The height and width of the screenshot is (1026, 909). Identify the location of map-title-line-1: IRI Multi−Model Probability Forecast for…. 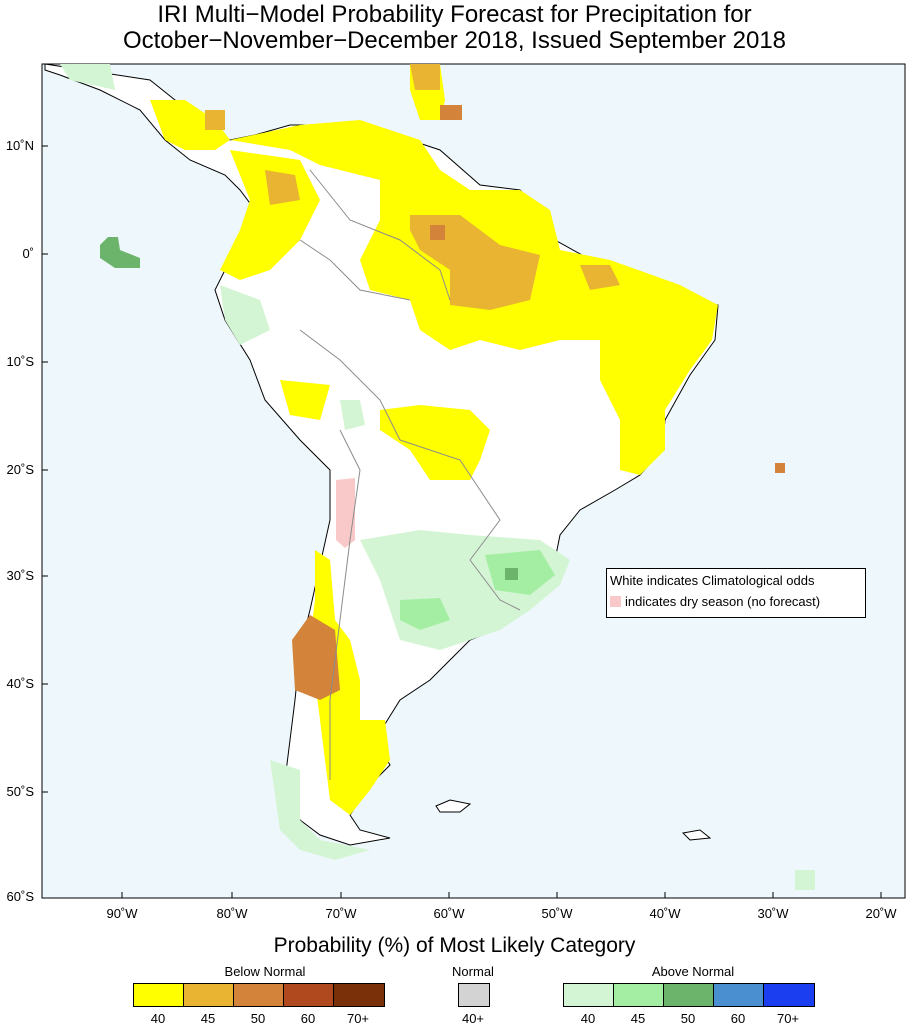
(454, 14).